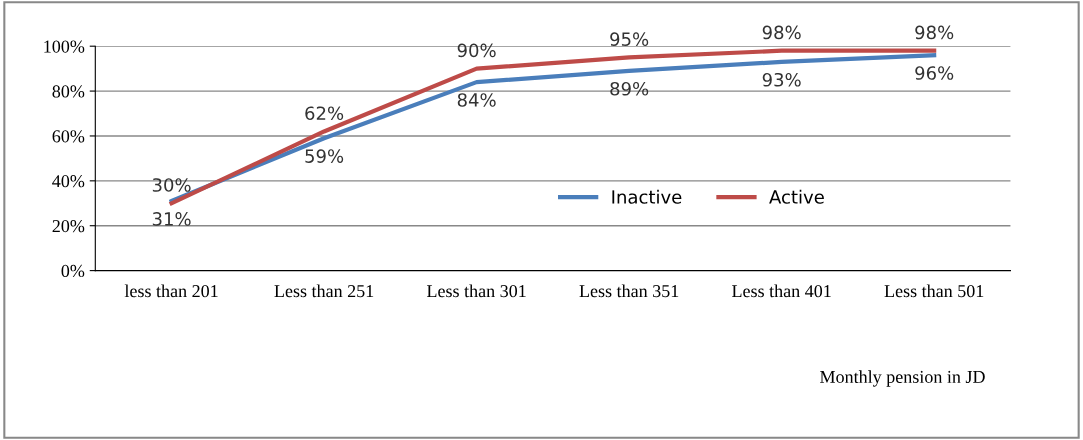  Describe the element at coordinates (629, 88) in the screenshot. I see `data-label: 89%` at that location.